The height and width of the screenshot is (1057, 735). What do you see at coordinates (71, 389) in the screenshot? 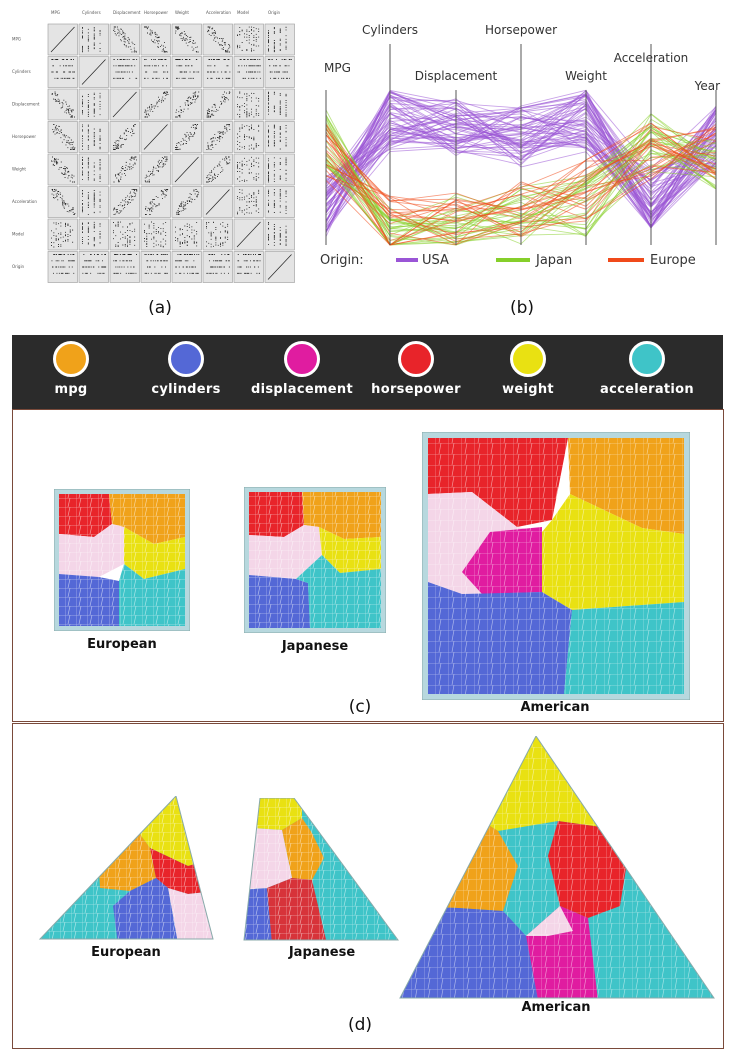
I see `legend-label: mpg` at bounding box center [71, 389].